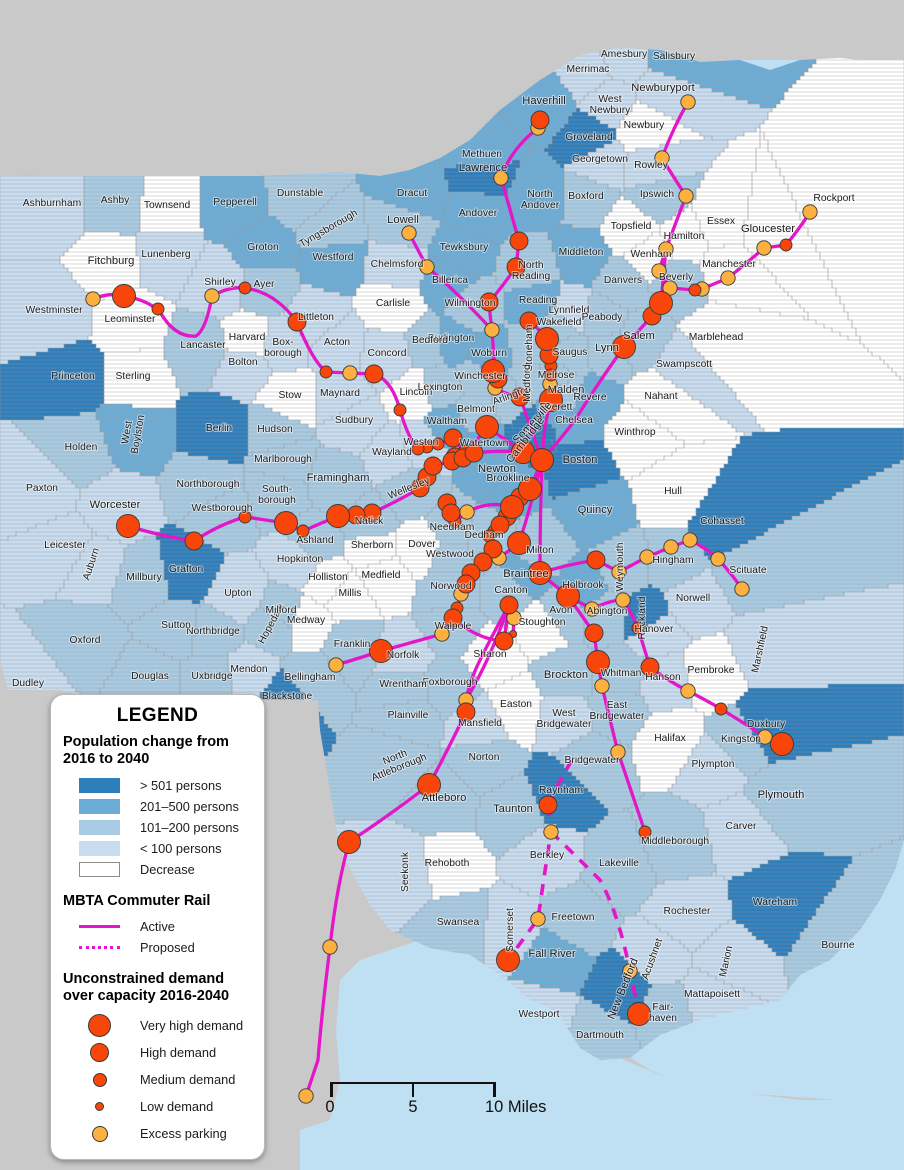  Describe the element at coordinates (645, 832) in the screenshot. I see `station-symbol-medium: Middleborough` at that location.